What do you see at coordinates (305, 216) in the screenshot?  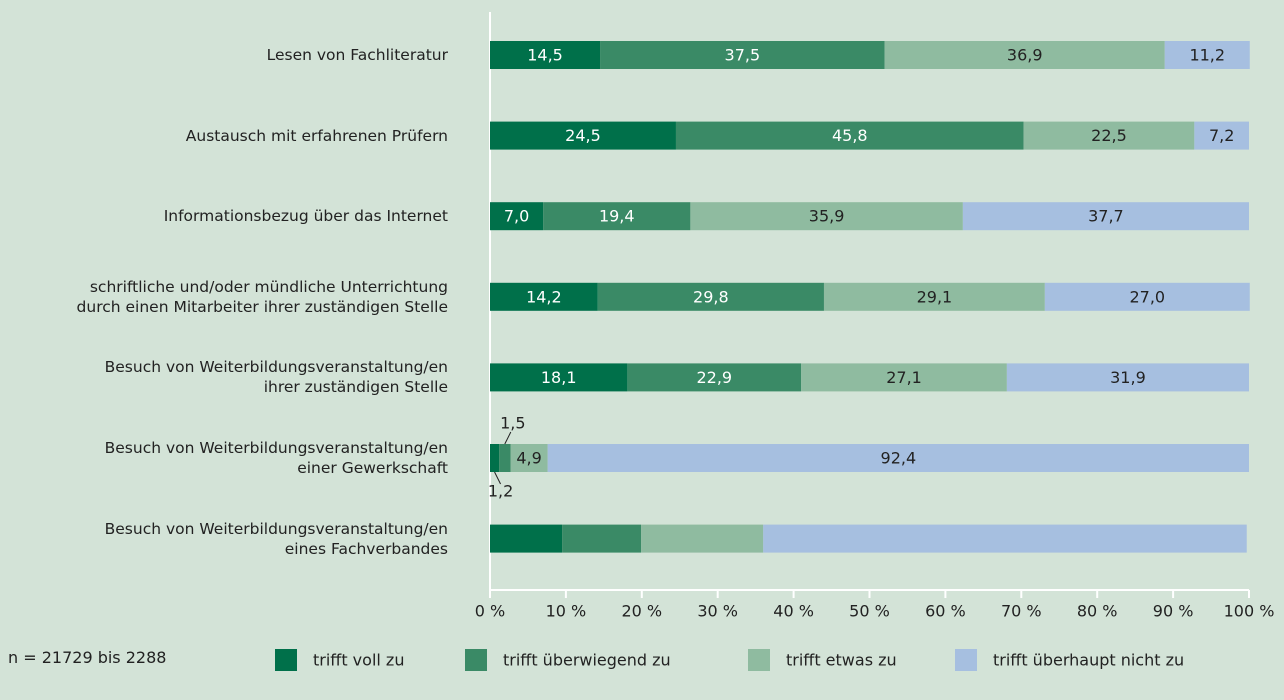 I see `category-label: Informationsbezug über das Internet` at bounding box center [305, 216].